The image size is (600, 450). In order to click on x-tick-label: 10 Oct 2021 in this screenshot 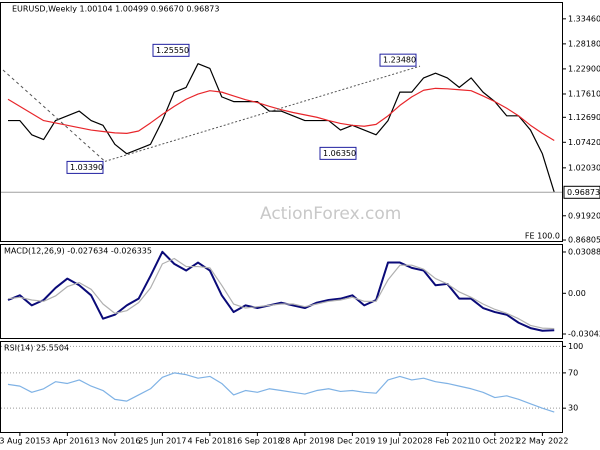, I will do `click(494, 441)`.